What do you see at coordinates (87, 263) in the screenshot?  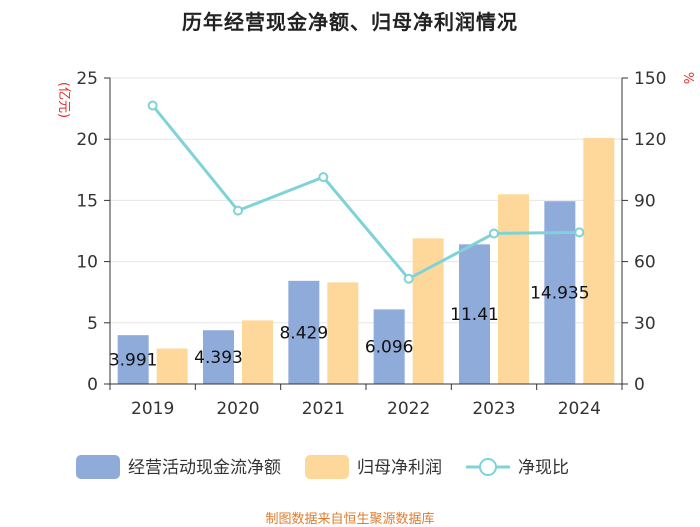 I see `y-left-tick-label: 10` at bounding box center [87, 263].